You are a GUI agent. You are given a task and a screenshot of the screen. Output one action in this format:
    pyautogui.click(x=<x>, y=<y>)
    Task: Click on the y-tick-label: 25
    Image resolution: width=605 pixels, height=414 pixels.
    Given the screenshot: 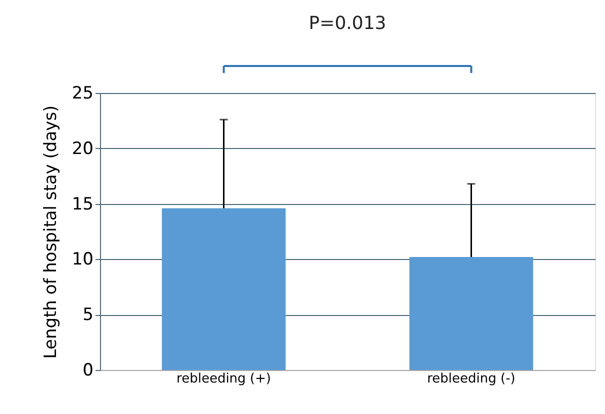 What is the action you would take?
    pyautogui.click(x=83, y=94)
    